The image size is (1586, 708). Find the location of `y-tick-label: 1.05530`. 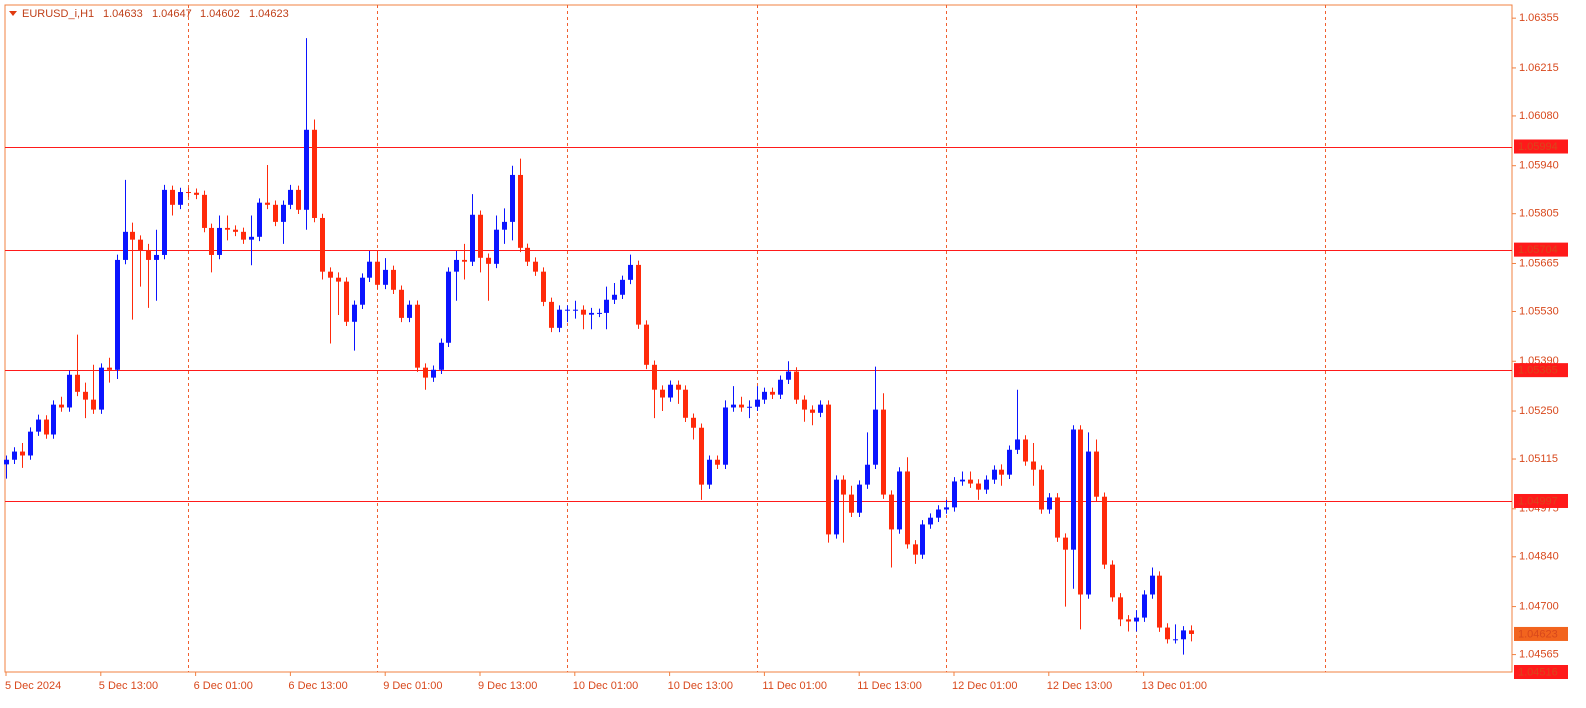

y-tick-label: 1.05530 is located at coordinates (1539, 311).